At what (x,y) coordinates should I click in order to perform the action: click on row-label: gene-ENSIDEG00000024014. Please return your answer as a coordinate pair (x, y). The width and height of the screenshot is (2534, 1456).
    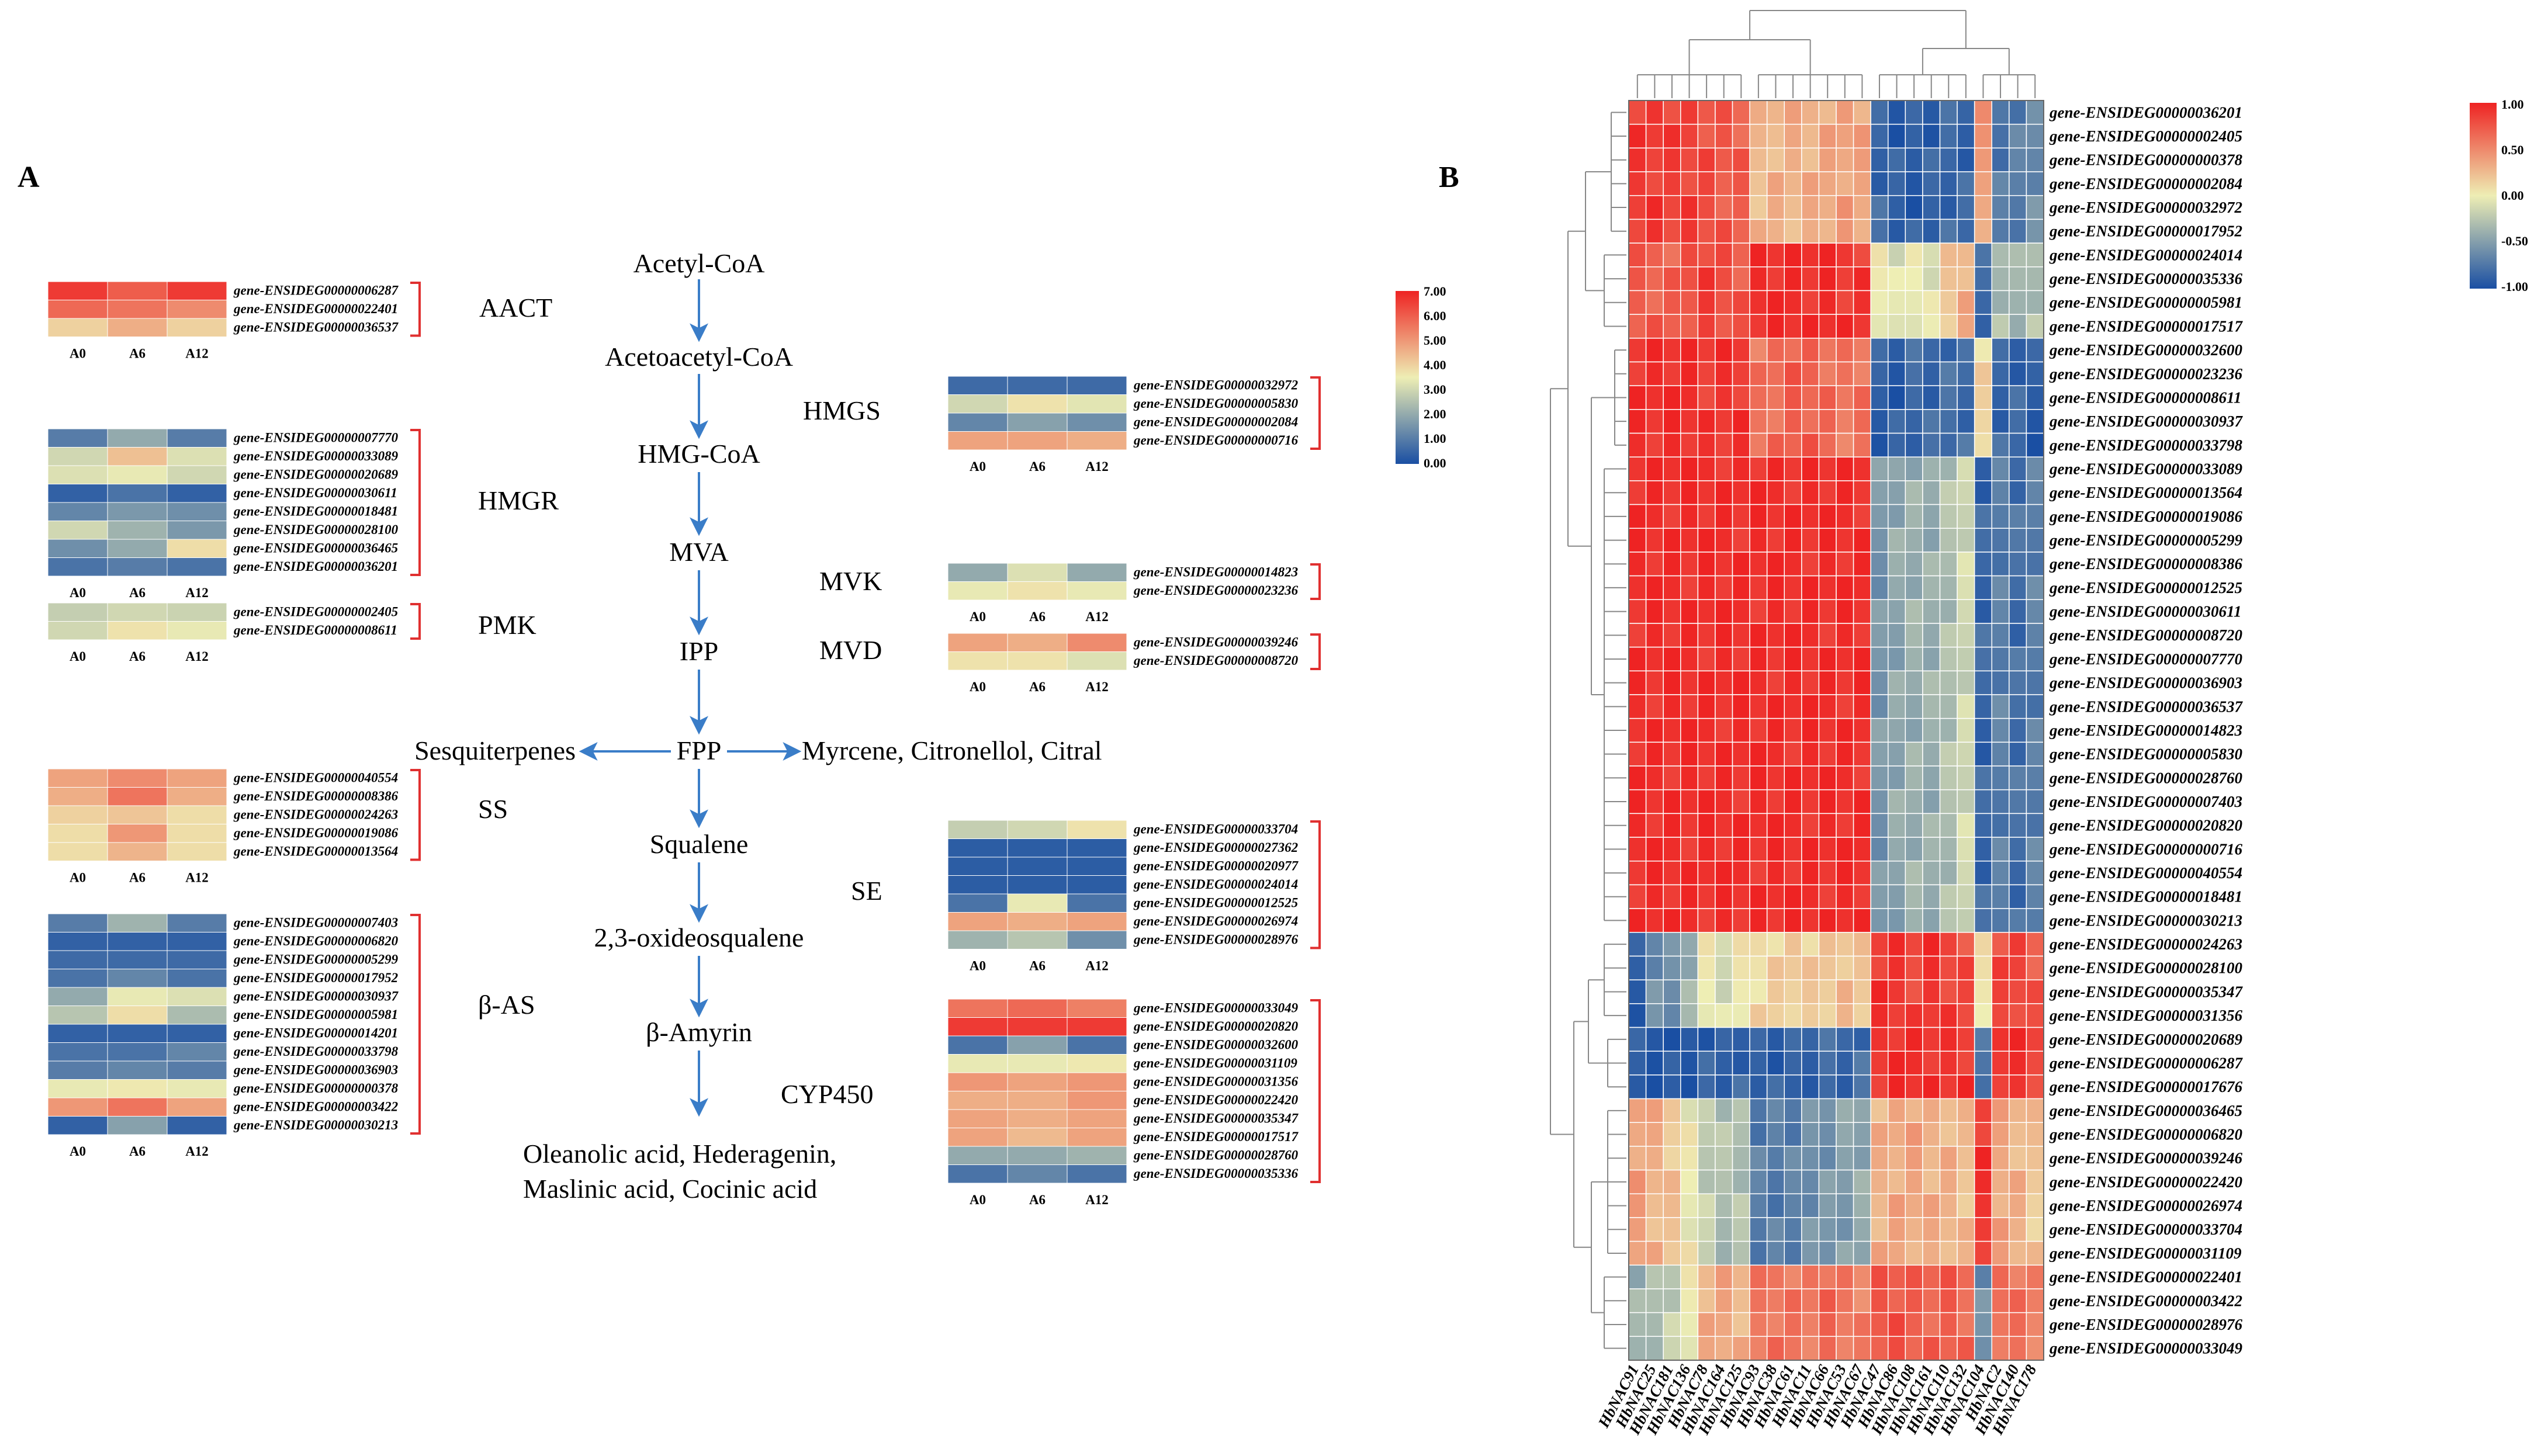
    Looking at the image, I should click on (2145, 255).